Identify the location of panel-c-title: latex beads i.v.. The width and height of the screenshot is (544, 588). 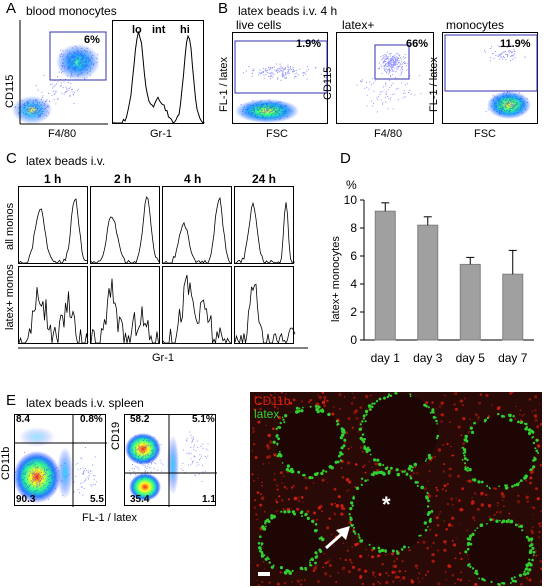
(66, 161).